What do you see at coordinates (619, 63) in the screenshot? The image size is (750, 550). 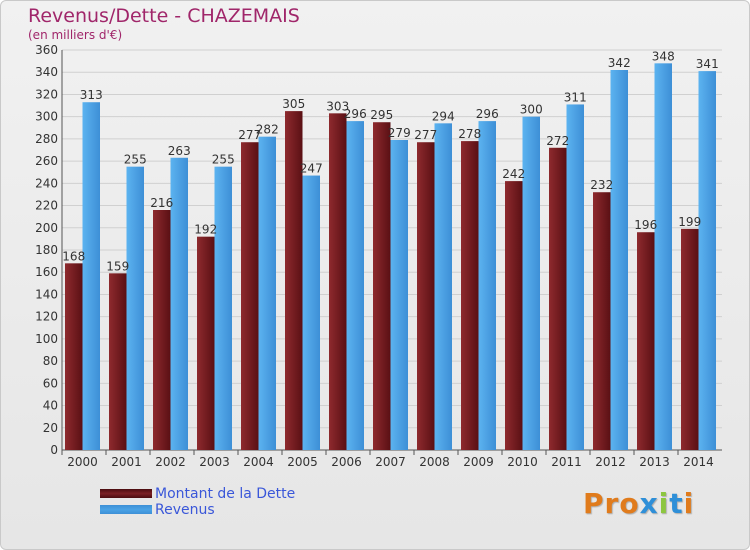 I see `data-label-revenue: 342` at bounding box center [619, 63].